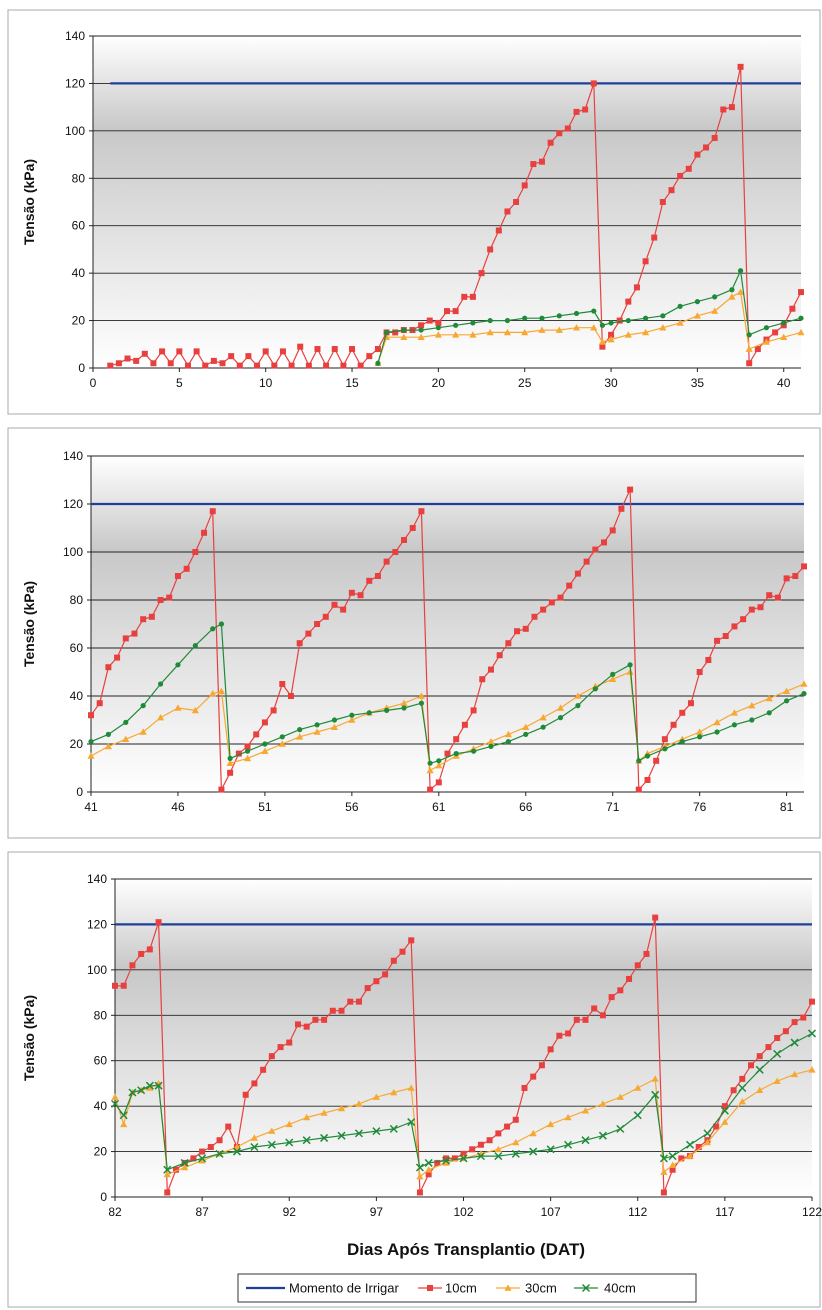 The height and width of the screenshot is (1310, 822). I want to click on y-tick-label: 20, so click(79, 321).